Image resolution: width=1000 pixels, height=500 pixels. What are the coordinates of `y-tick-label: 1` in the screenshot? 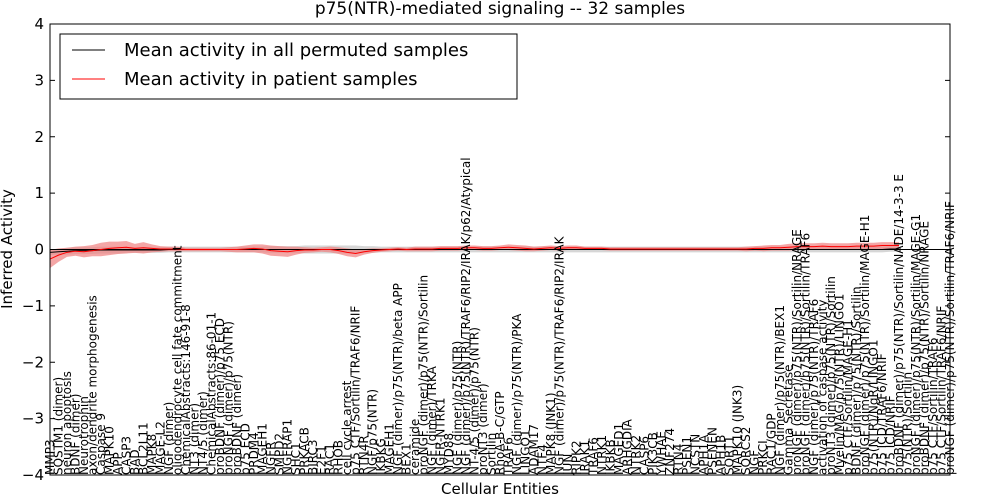 It's located at (39, 193).